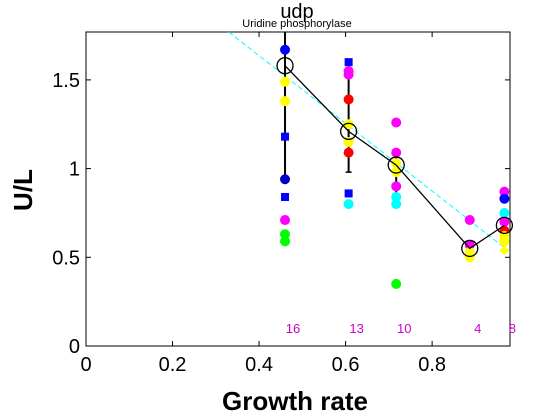 The height and width of the screenshot is (420, 560). Describe the element at coordinates (477, 328) in the screenshot. I see `count-label: 4` at that location.